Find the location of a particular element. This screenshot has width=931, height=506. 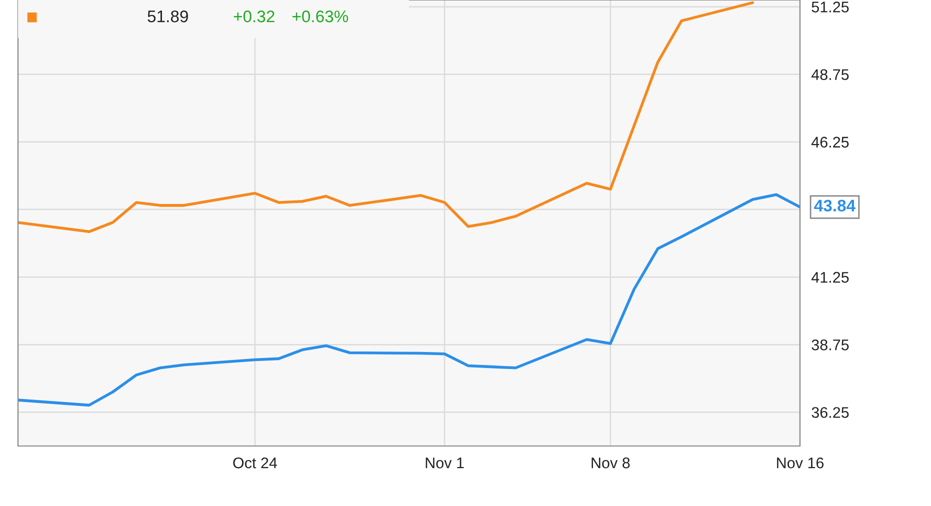

x-tick-label: Nov 16 is located at coordinates (800, 463).